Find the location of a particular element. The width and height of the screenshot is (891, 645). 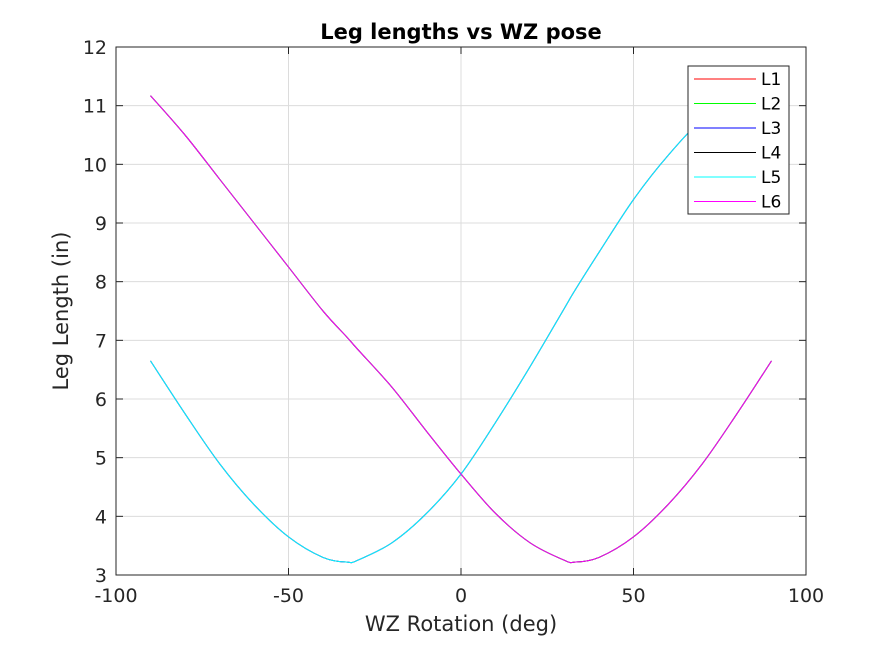

legend-label-l3: L3 is located at coordinates (771, 129).